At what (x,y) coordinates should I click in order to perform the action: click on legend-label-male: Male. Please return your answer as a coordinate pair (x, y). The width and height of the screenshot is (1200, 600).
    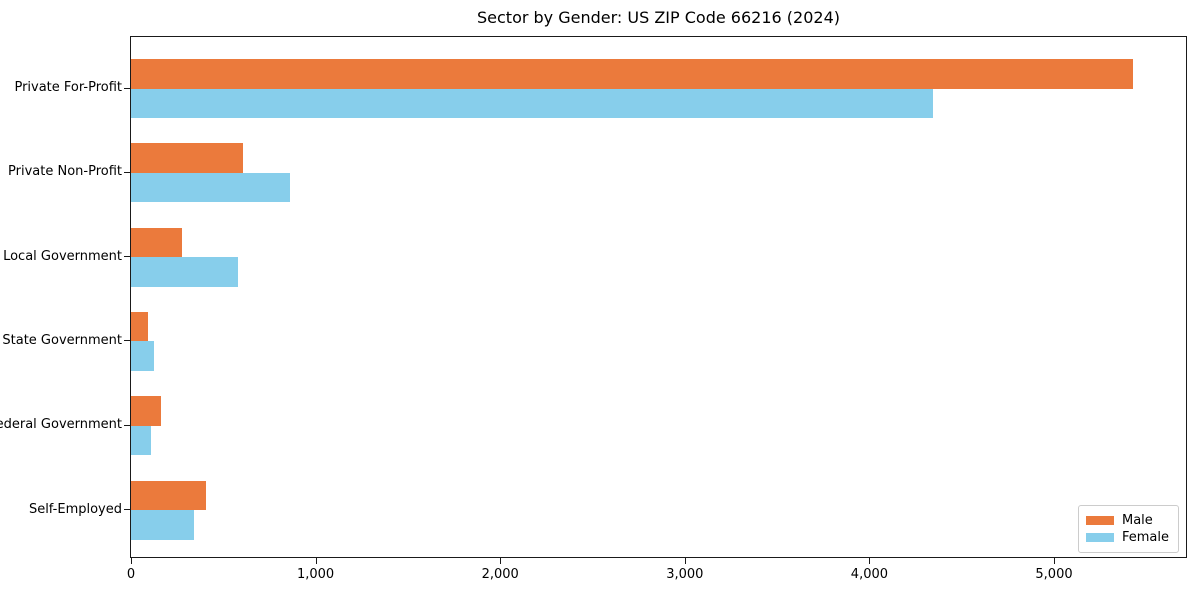
    Looking at the image, I should click on (1137, 520).